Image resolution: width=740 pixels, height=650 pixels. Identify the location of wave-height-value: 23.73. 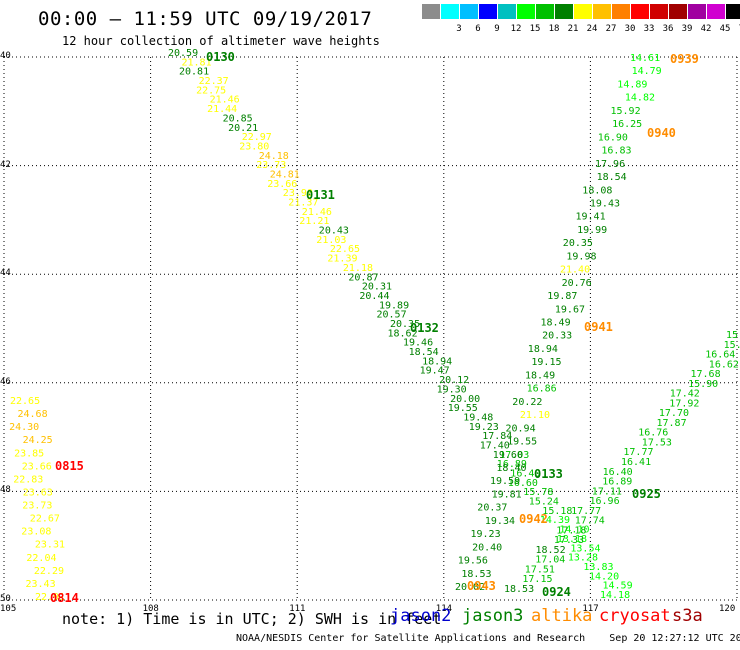
(271, 165).